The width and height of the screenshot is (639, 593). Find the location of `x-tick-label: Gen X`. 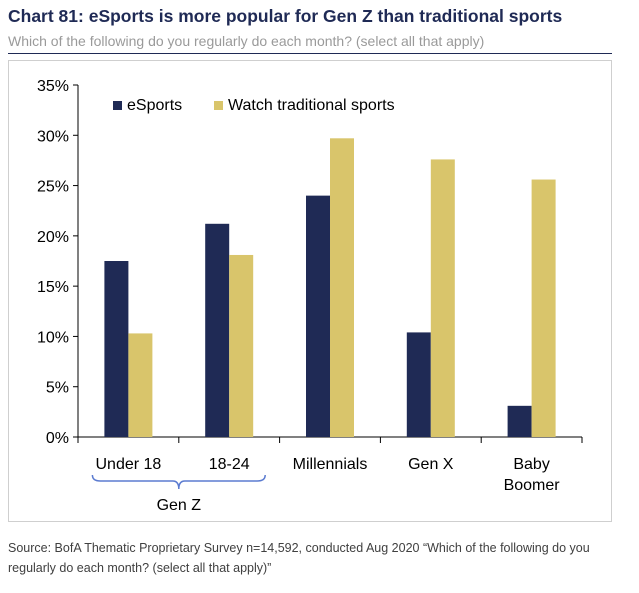

x-tick-label: Gen X is located at coordinates (431, 464).